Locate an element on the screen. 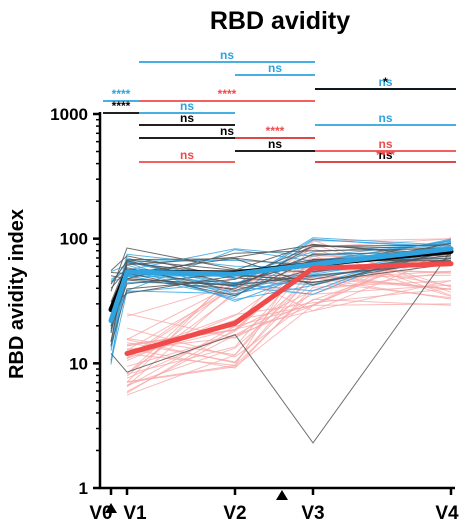  y-tick-label: 1000 is located at coordinates (69, 114).